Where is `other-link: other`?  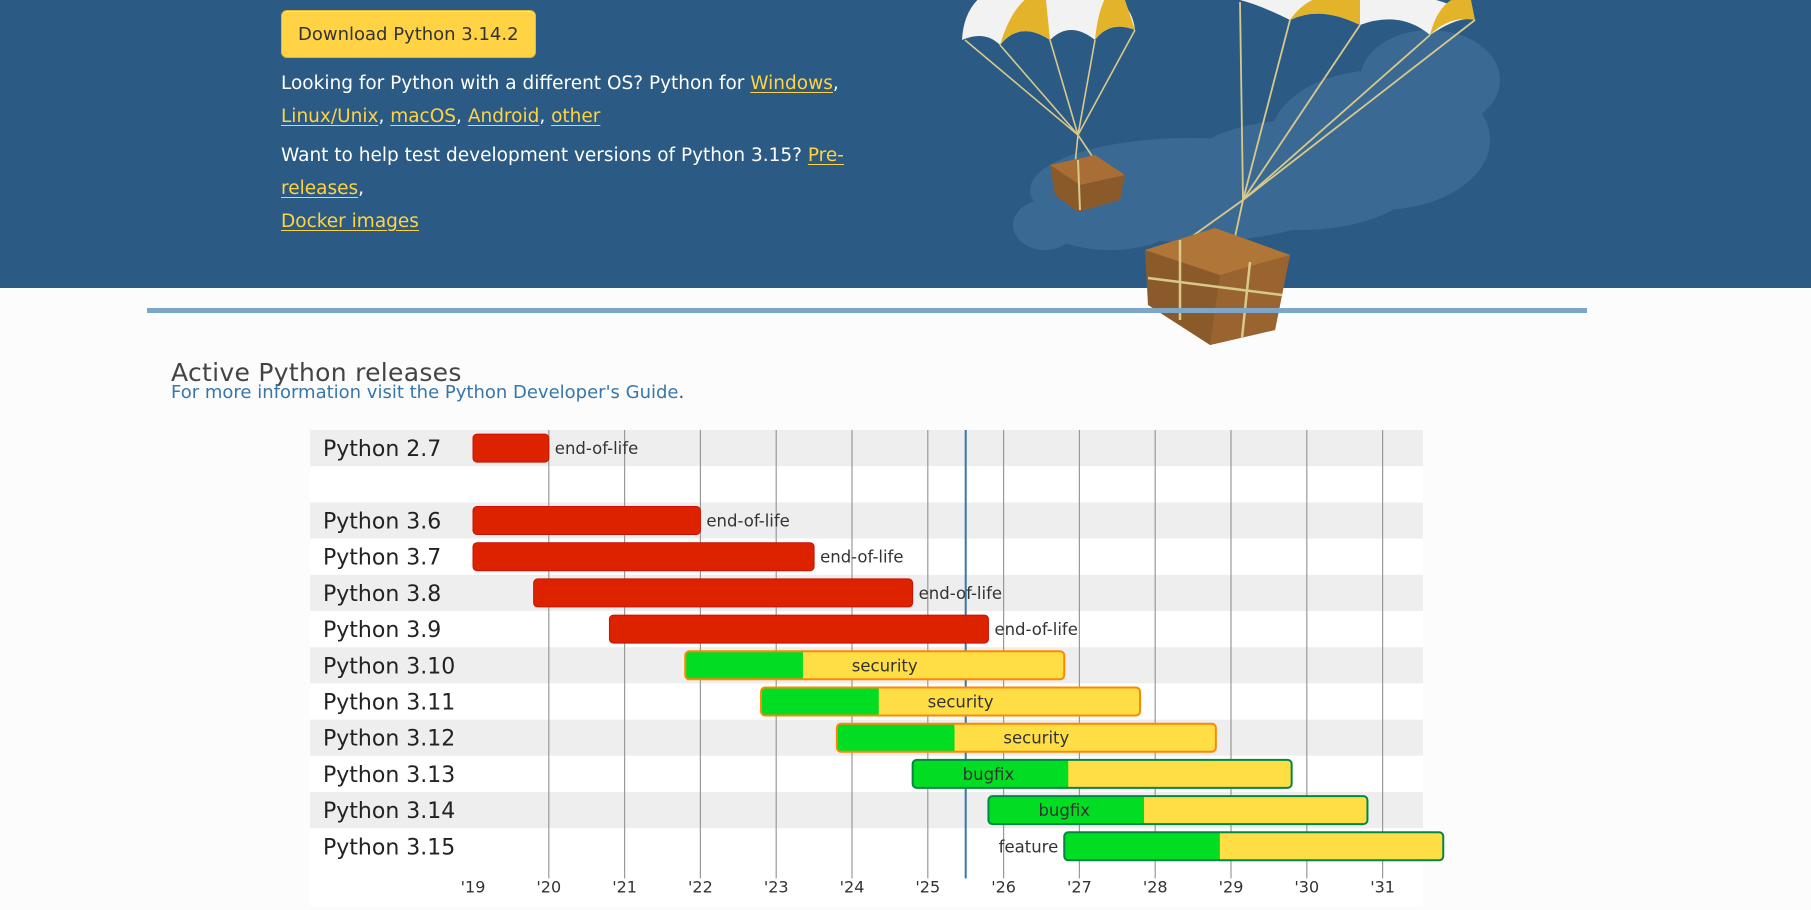
other-link: other is located at coordinates (576, 116).